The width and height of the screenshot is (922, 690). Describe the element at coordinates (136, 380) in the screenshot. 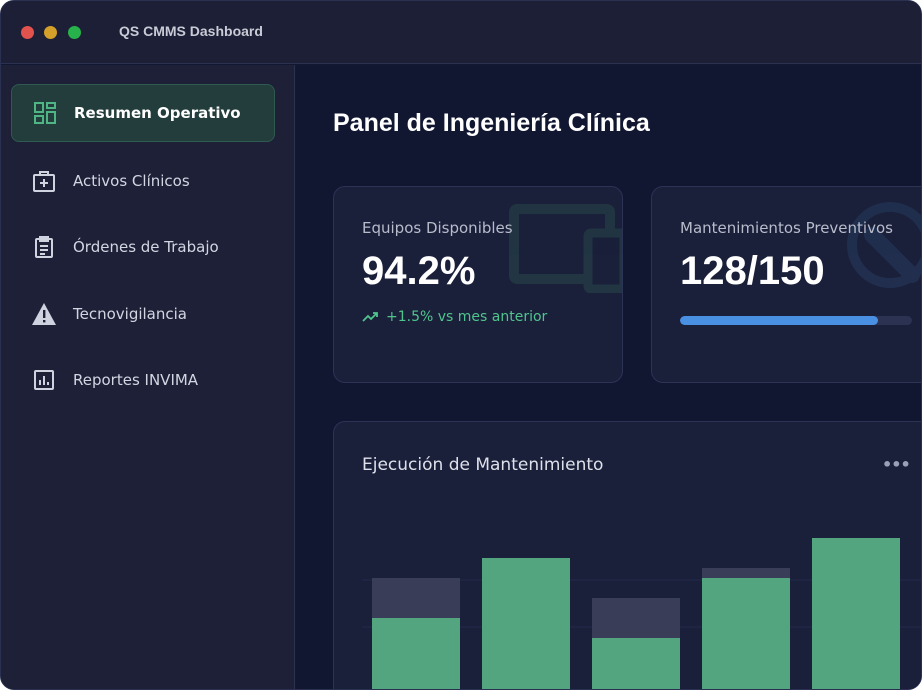

I see `sidebar-item-label: Reportes INVIMA` at that location.